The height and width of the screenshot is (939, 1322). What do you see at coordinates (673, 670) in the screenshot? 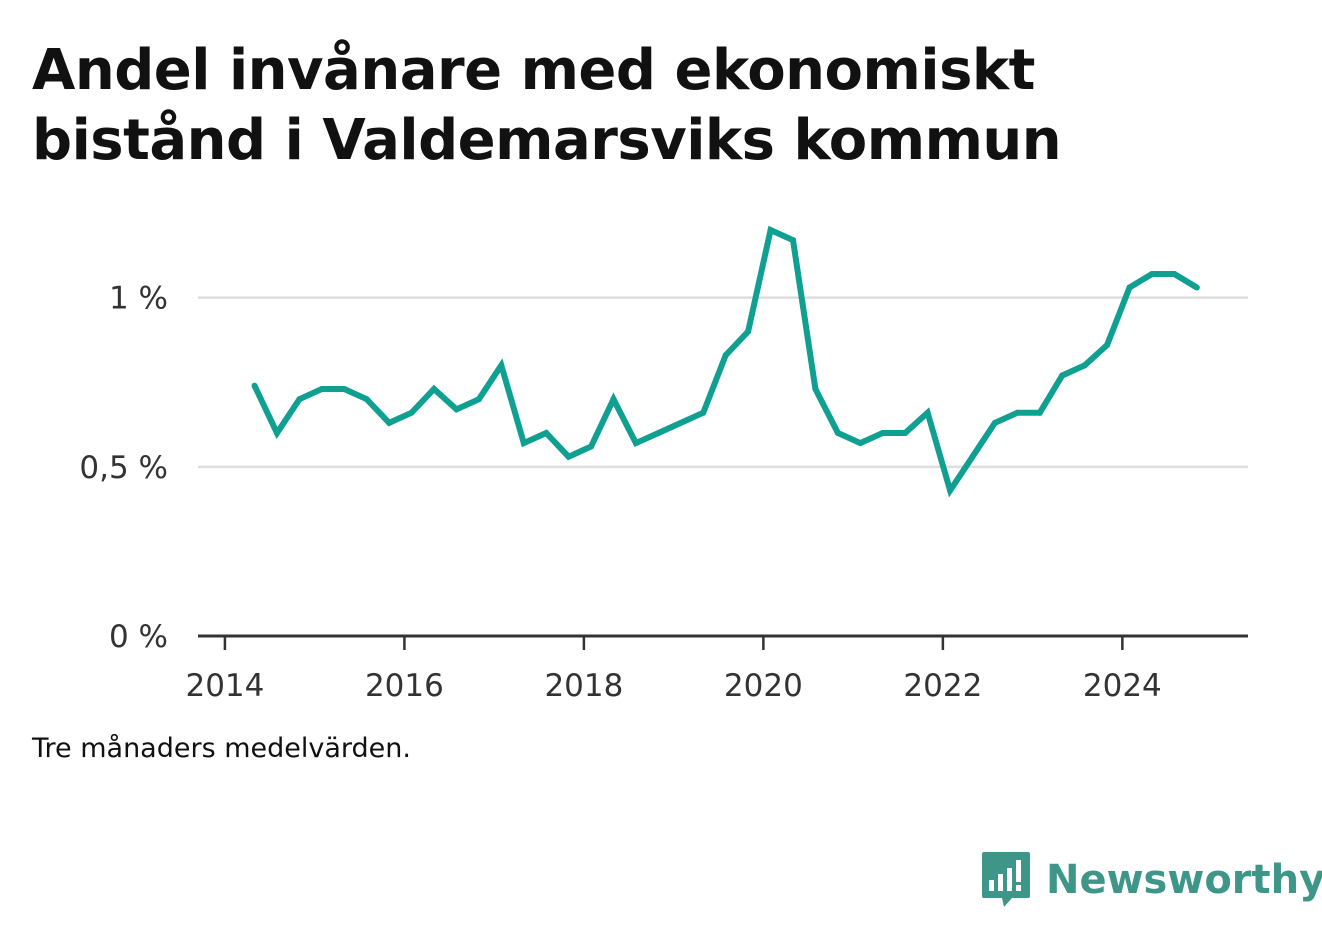
I see `x-axis-ticks: 2014 2016 2018 2020 2022 2024` at bounding box center [673, 670].